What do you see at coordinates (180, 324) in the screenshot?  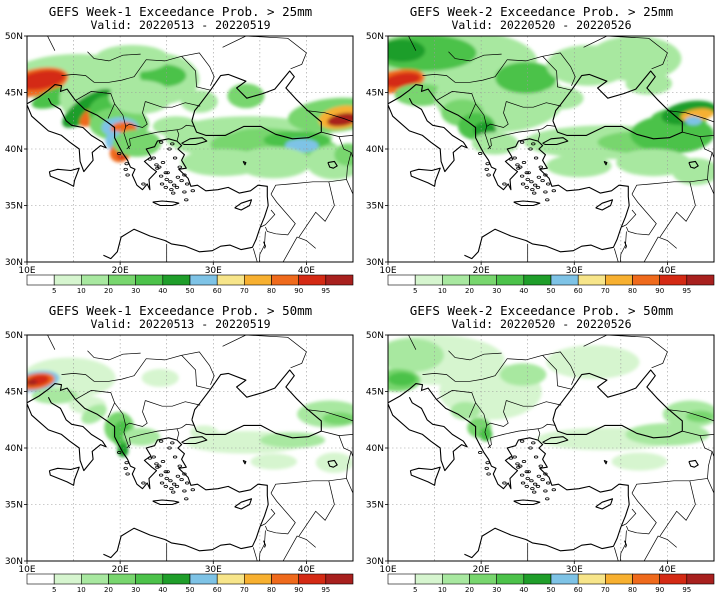 I see `panel-valid-dates: Valid: 20220513 - 20220519` at bounding box center [180, 324].